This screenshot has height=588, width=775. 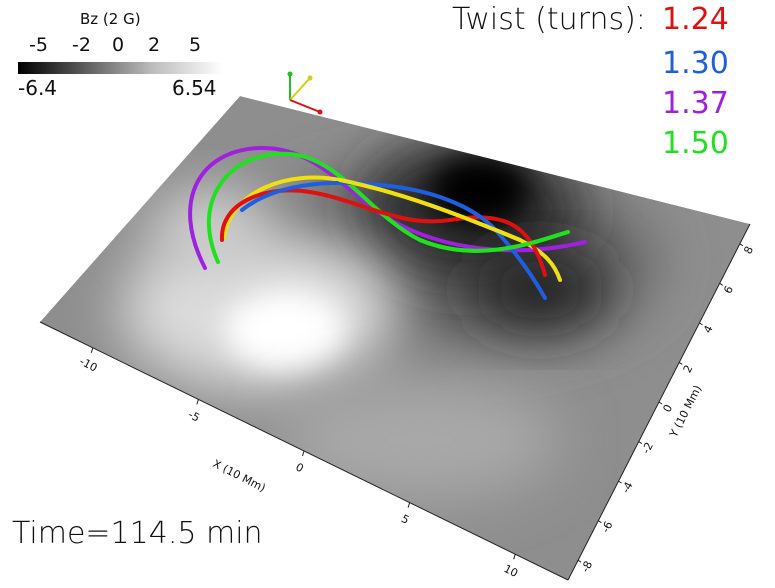 What do you see at coordinates (308, 90) in the screenshot?
I see `orientation-triad: Z Y X` at bounding box center [308, 90].